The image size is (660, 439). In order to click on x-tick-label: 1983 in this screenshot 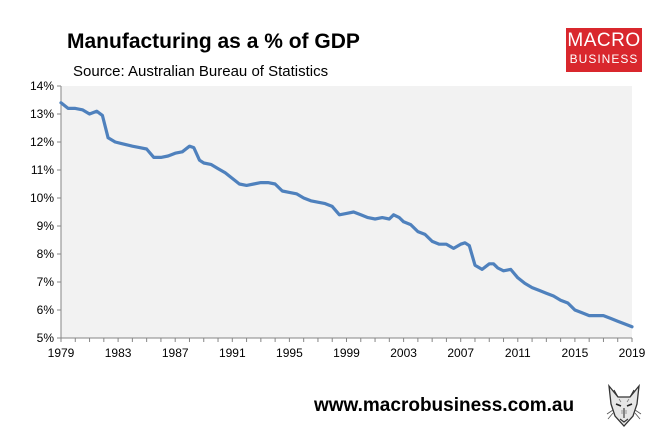, I will do `click(118, 353)`.